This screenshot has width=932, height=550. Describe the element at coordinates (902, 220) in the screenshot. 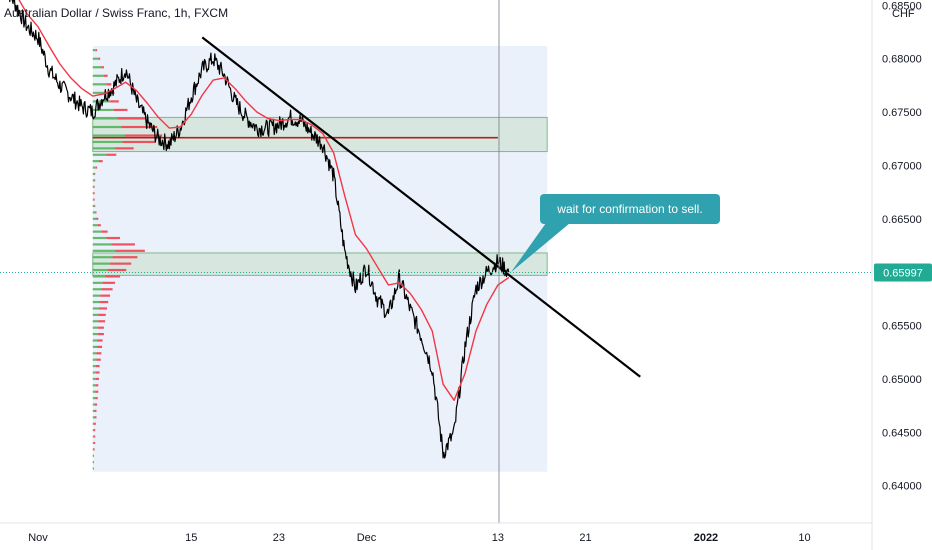

I see `y-tick-label: 0.66500` at that location.